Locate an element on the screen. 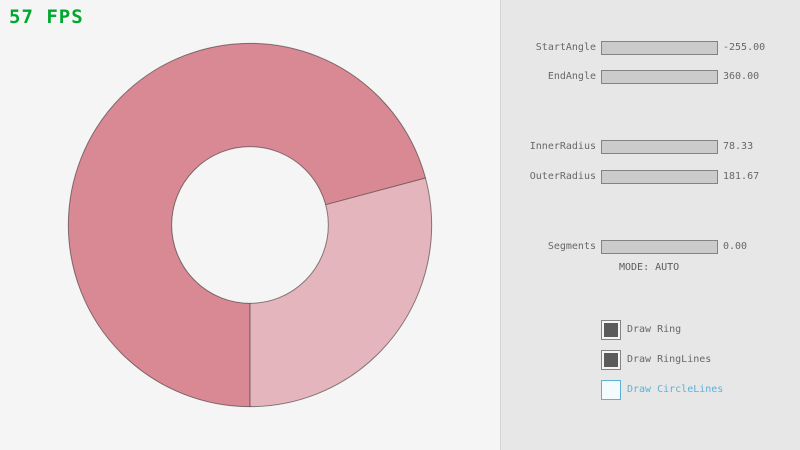 Image resolution: width=800 pixels, height=450 pixels. checkbox-row-draw-ring: Draw Ring is located at coordinates (650, 330).